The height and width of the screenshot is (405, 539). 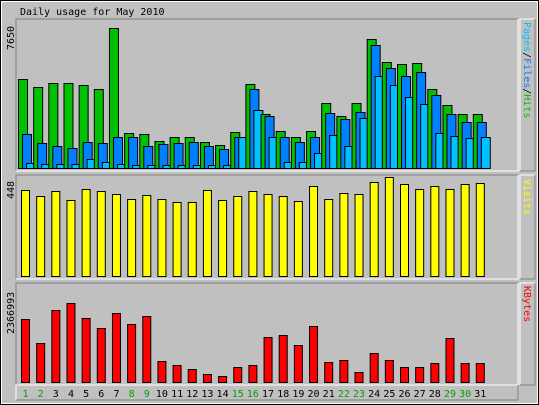 I want to click on day-label-16: 16, so click(x=253, y=394).